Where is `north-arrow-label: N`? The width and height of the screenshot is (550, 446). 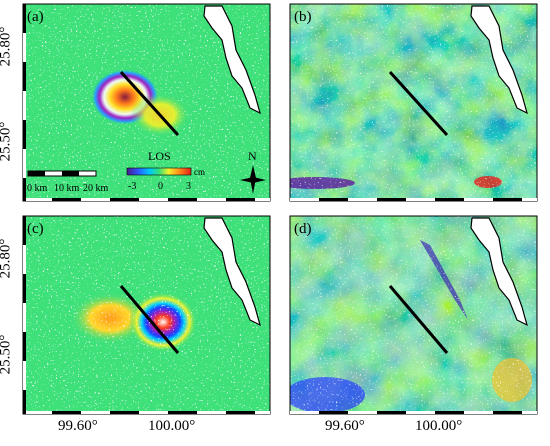 north-arrow-label: N is located at coordinates (252, 156).